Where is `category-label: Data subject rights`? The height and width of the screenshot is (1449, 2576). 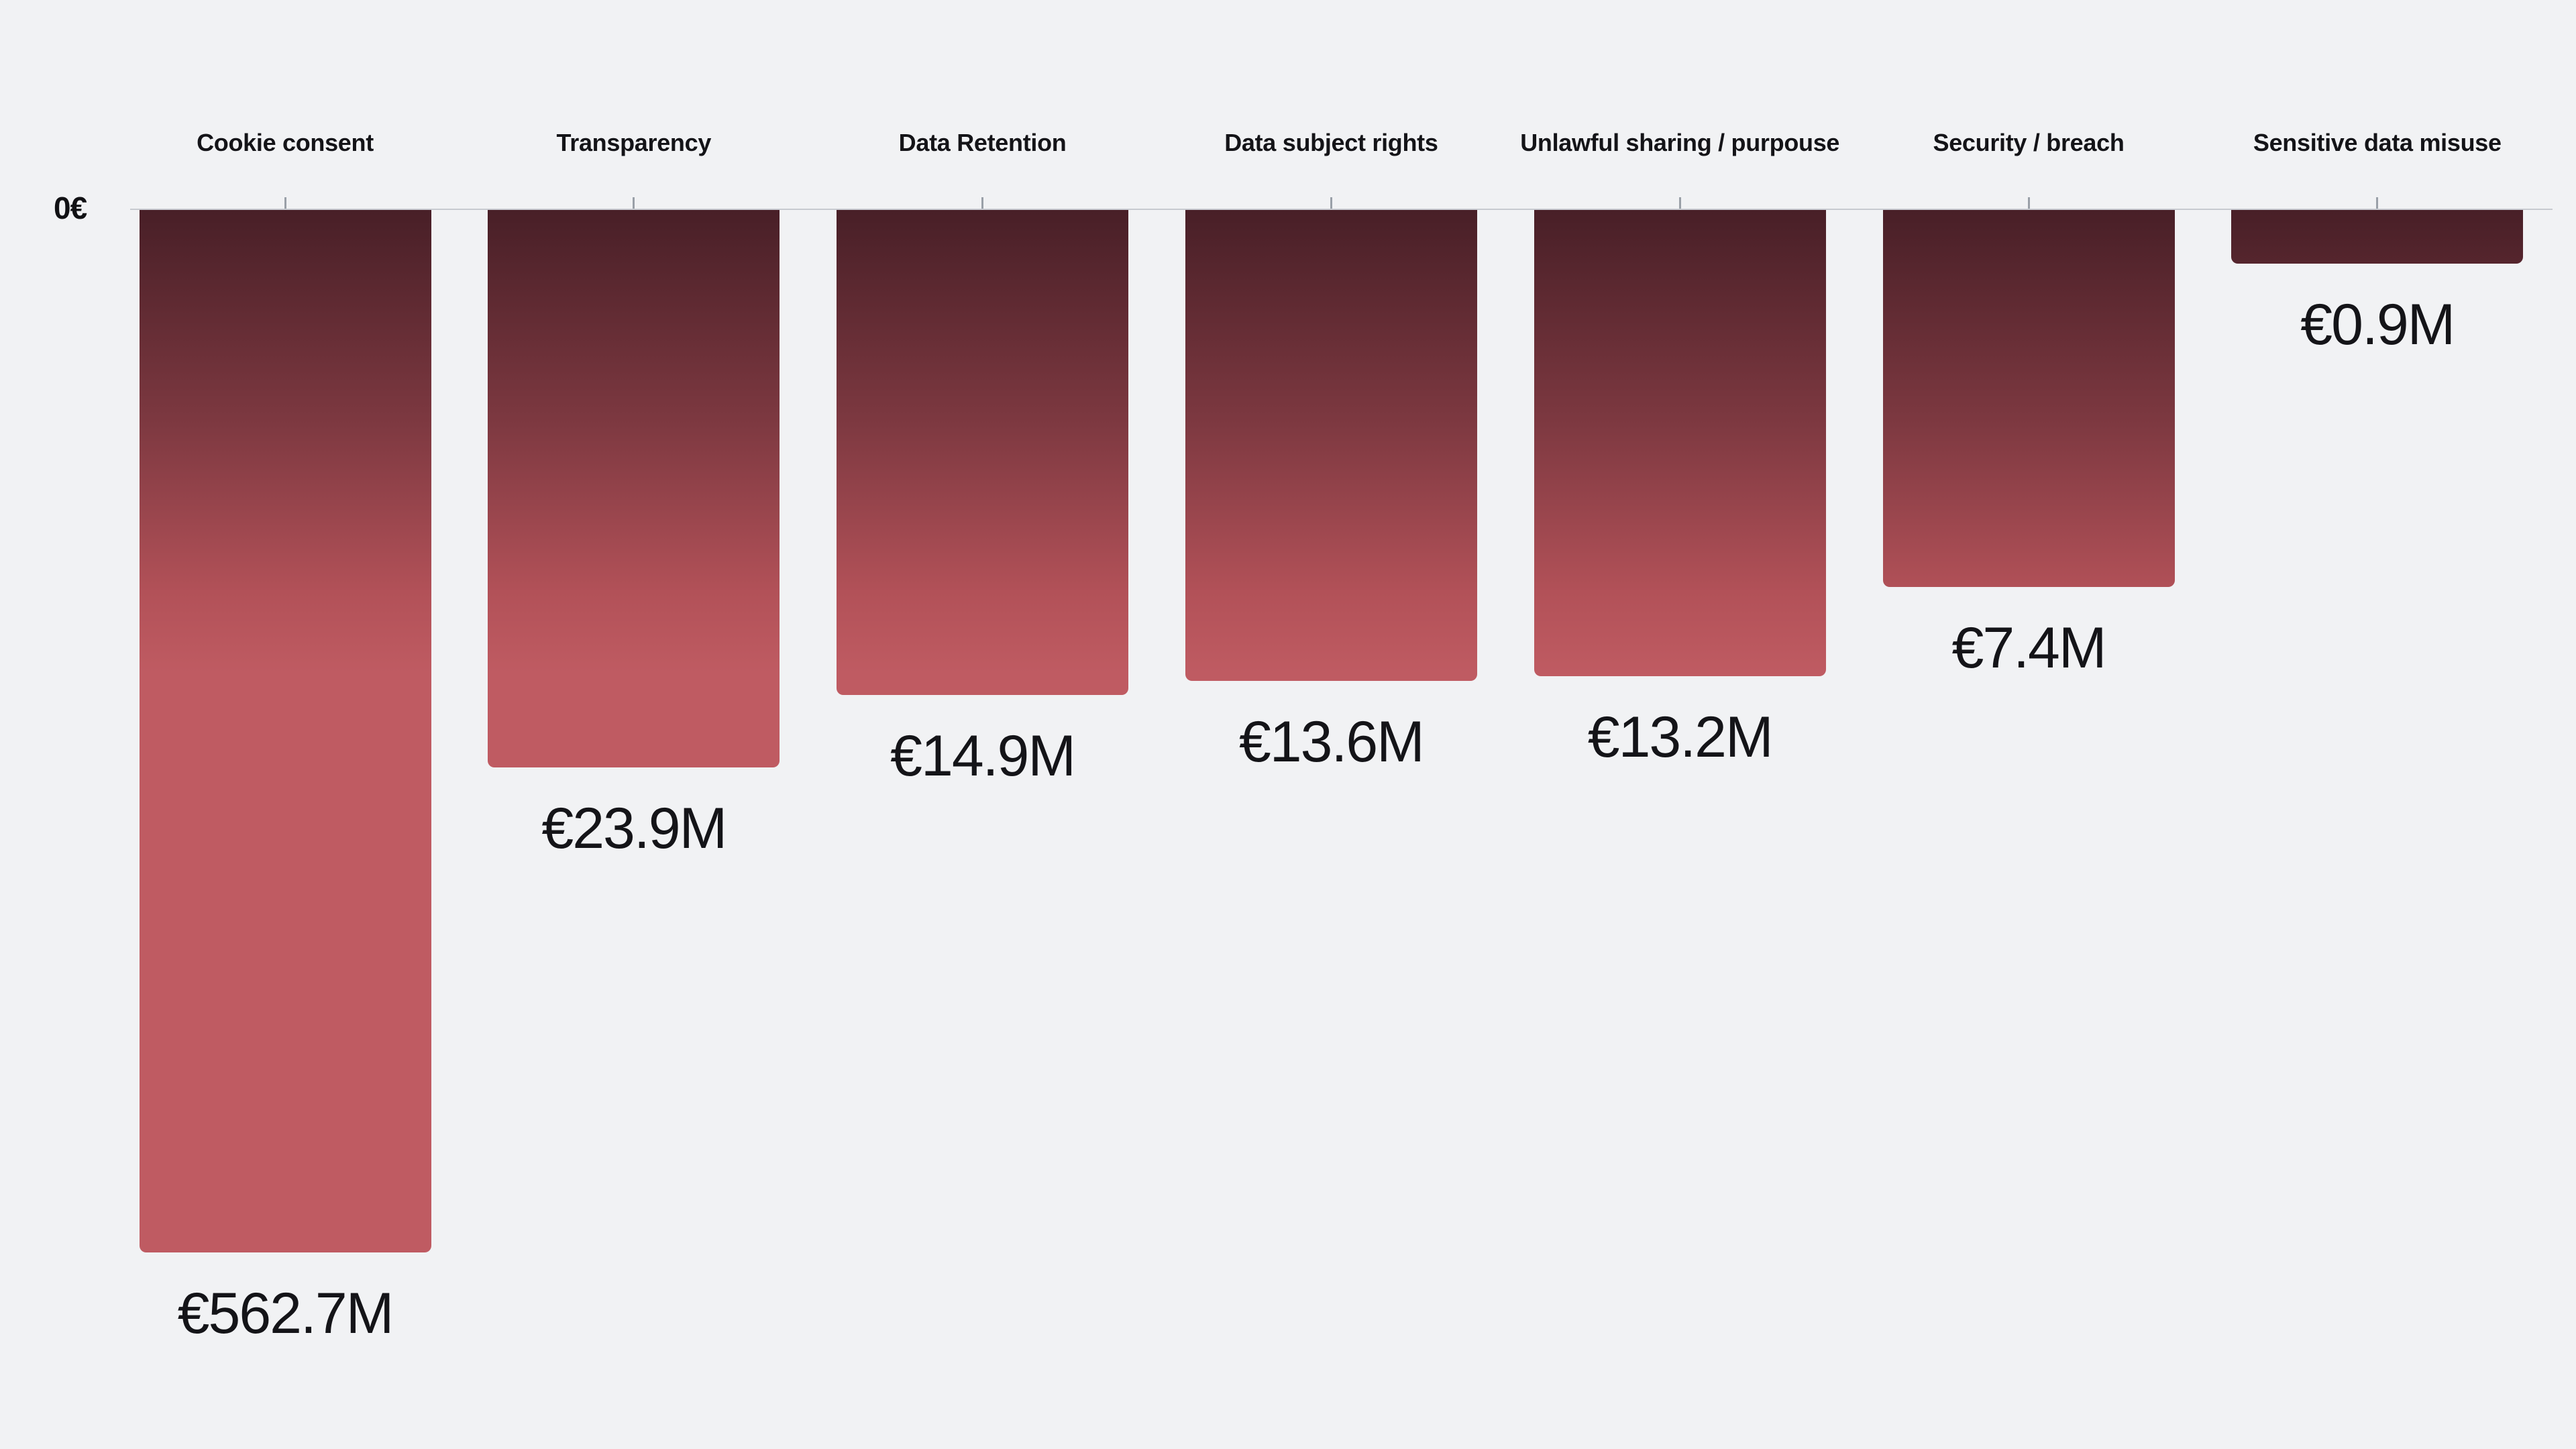
category-label: Data subject rights is located at coordinates (1331, 142).